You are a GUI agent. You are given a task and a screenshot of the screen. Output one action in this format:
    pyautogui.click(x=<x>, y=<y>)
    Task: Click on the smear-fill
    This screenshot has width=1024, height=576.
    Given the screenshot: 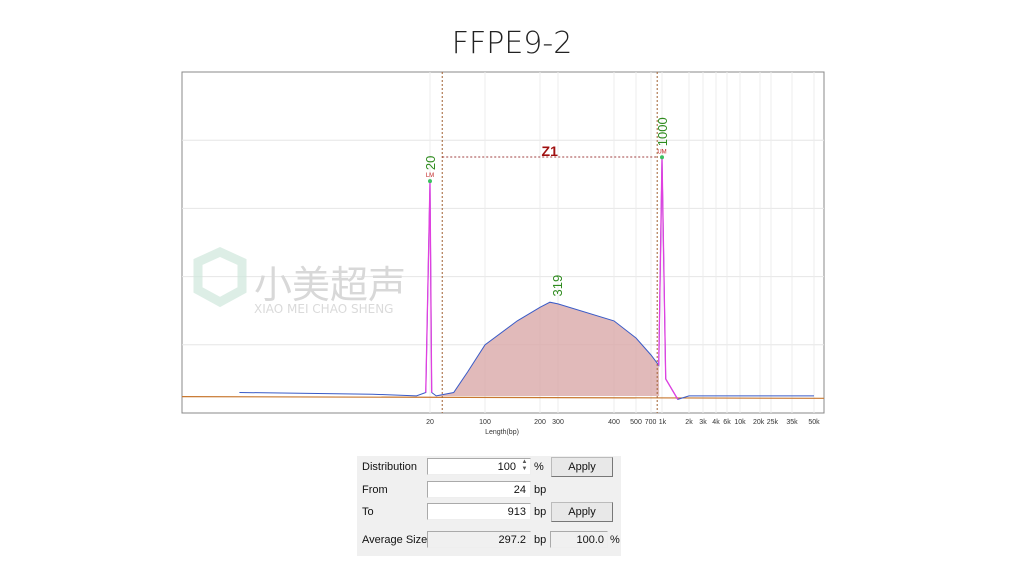 What is the action you would take?
    pyautogui.click(x=548, y=349)
    